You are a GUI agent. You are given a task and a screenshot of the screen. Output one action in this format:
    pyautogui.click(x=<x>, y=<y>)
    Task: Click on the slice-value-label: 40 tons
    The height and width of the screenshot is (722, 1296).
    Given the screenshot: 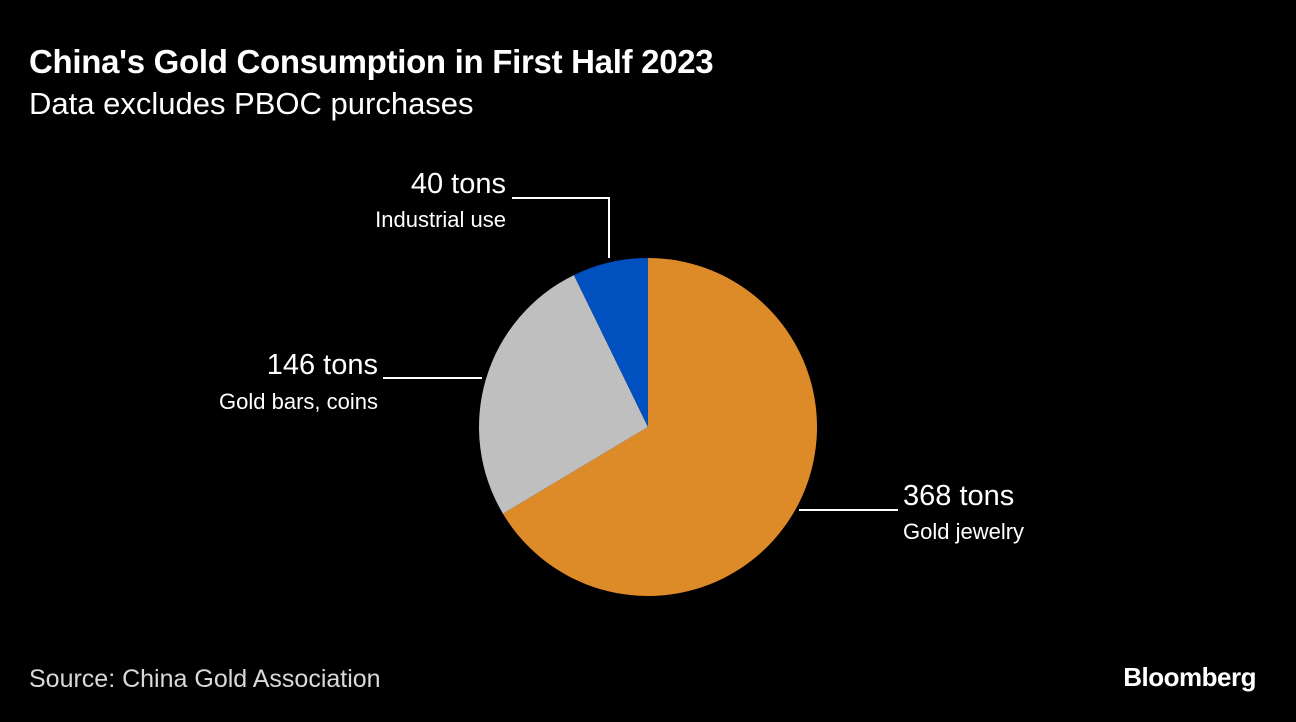 What is the action you would take?
    pyautogui.click(x=458, y=184)
    